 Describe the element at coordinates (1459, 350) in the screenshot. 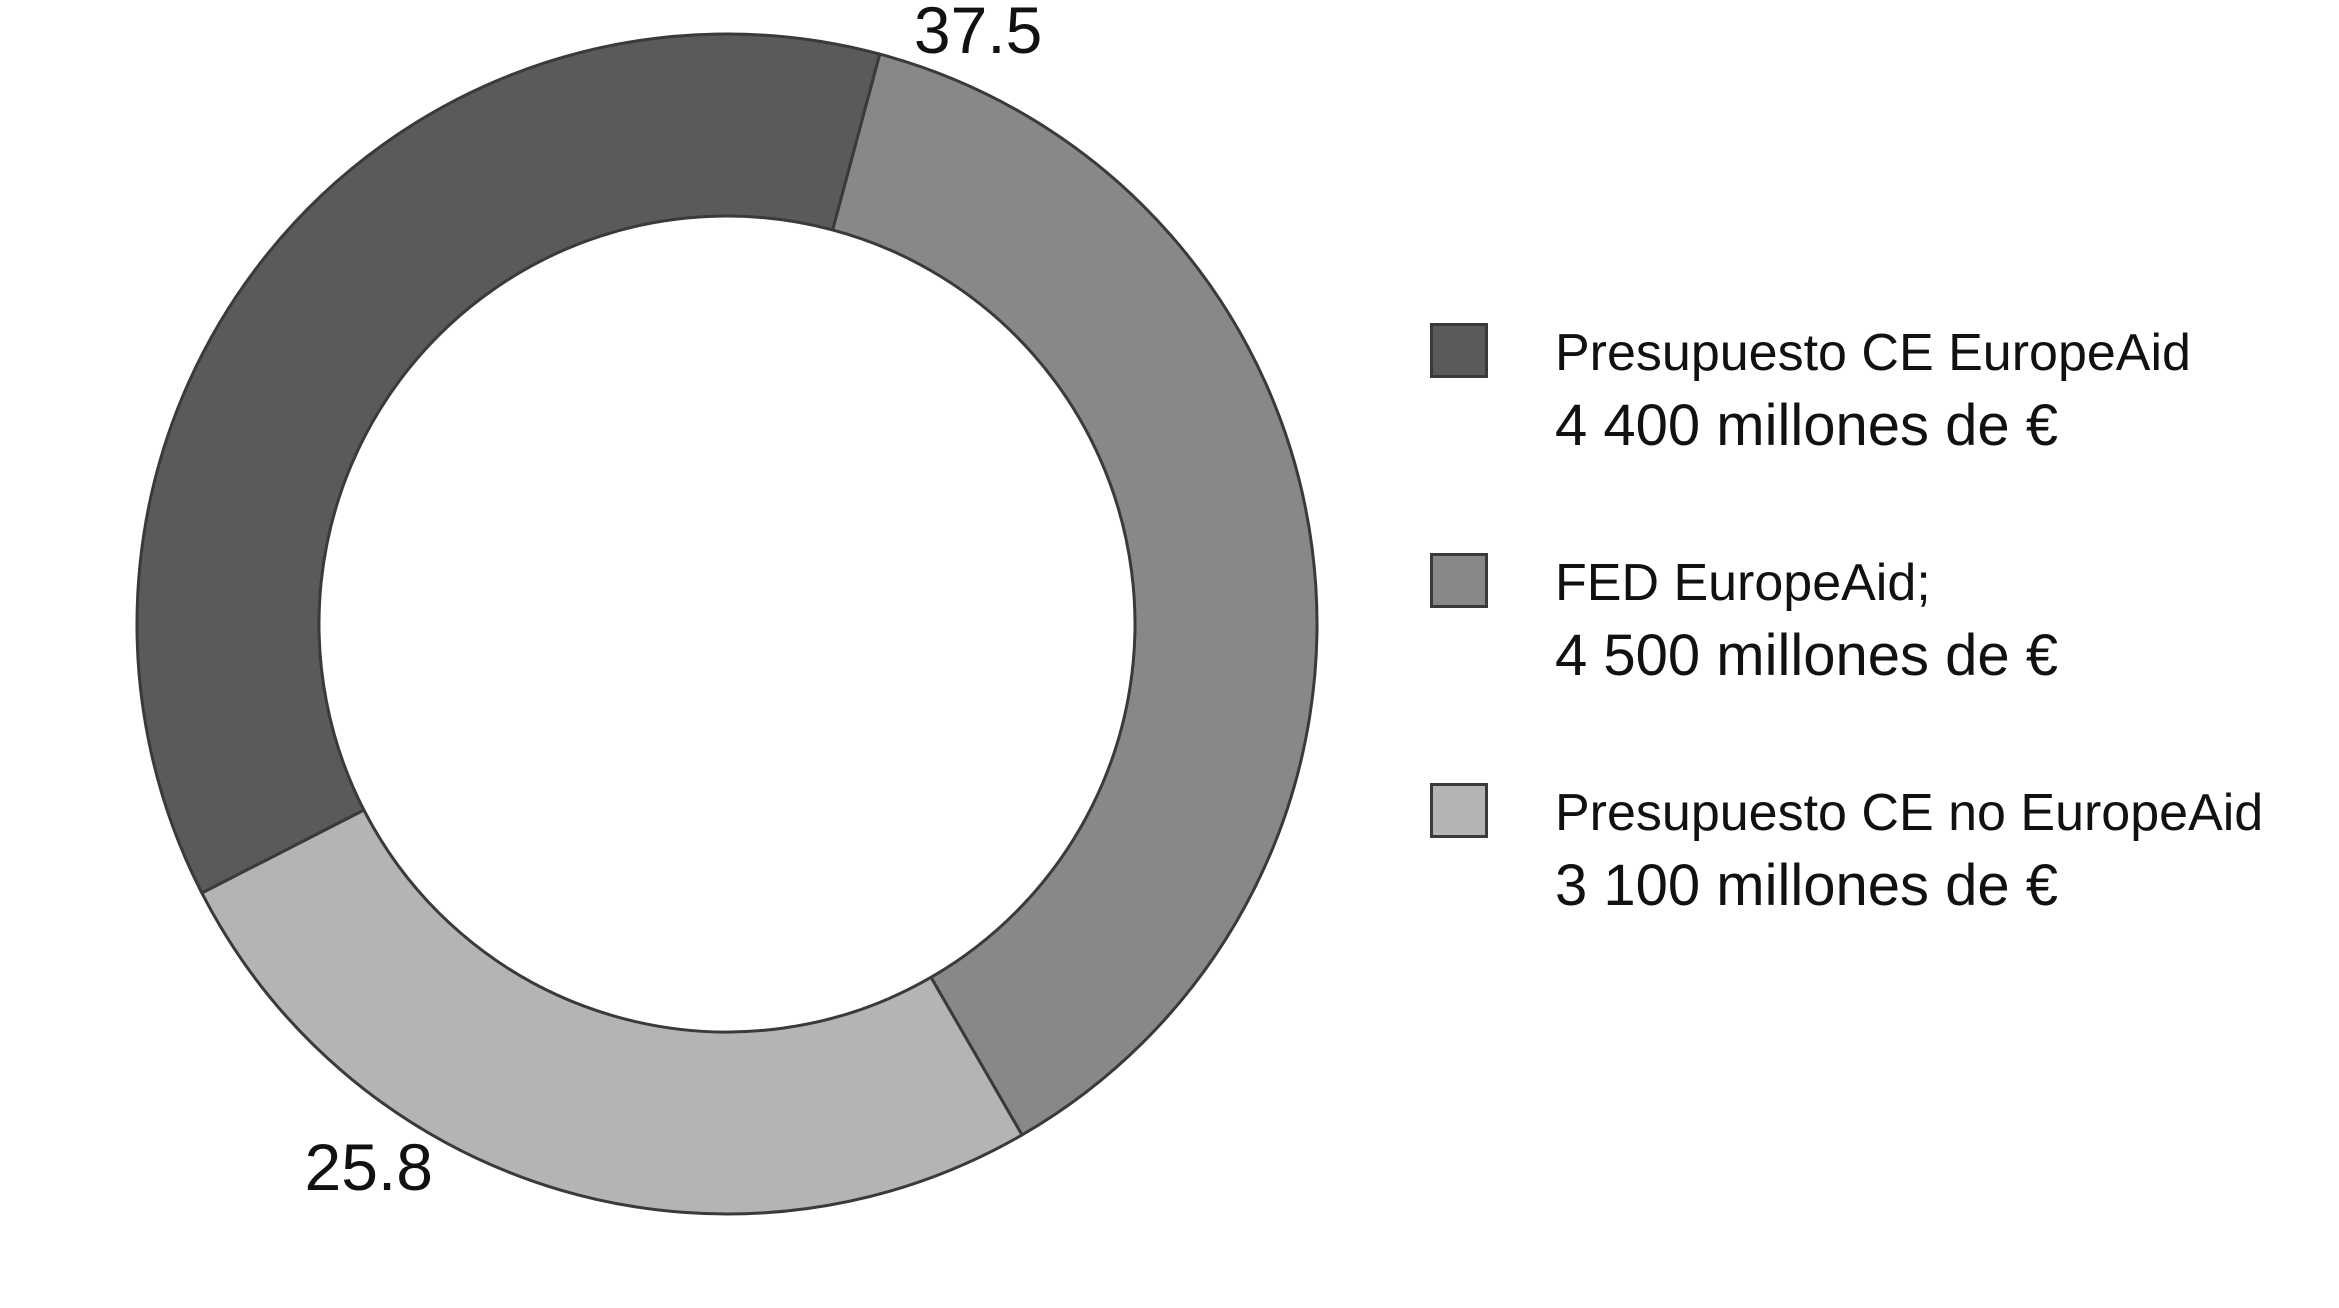

I see `legend-swatch-presupuesto-ce-europeaid` at that location.